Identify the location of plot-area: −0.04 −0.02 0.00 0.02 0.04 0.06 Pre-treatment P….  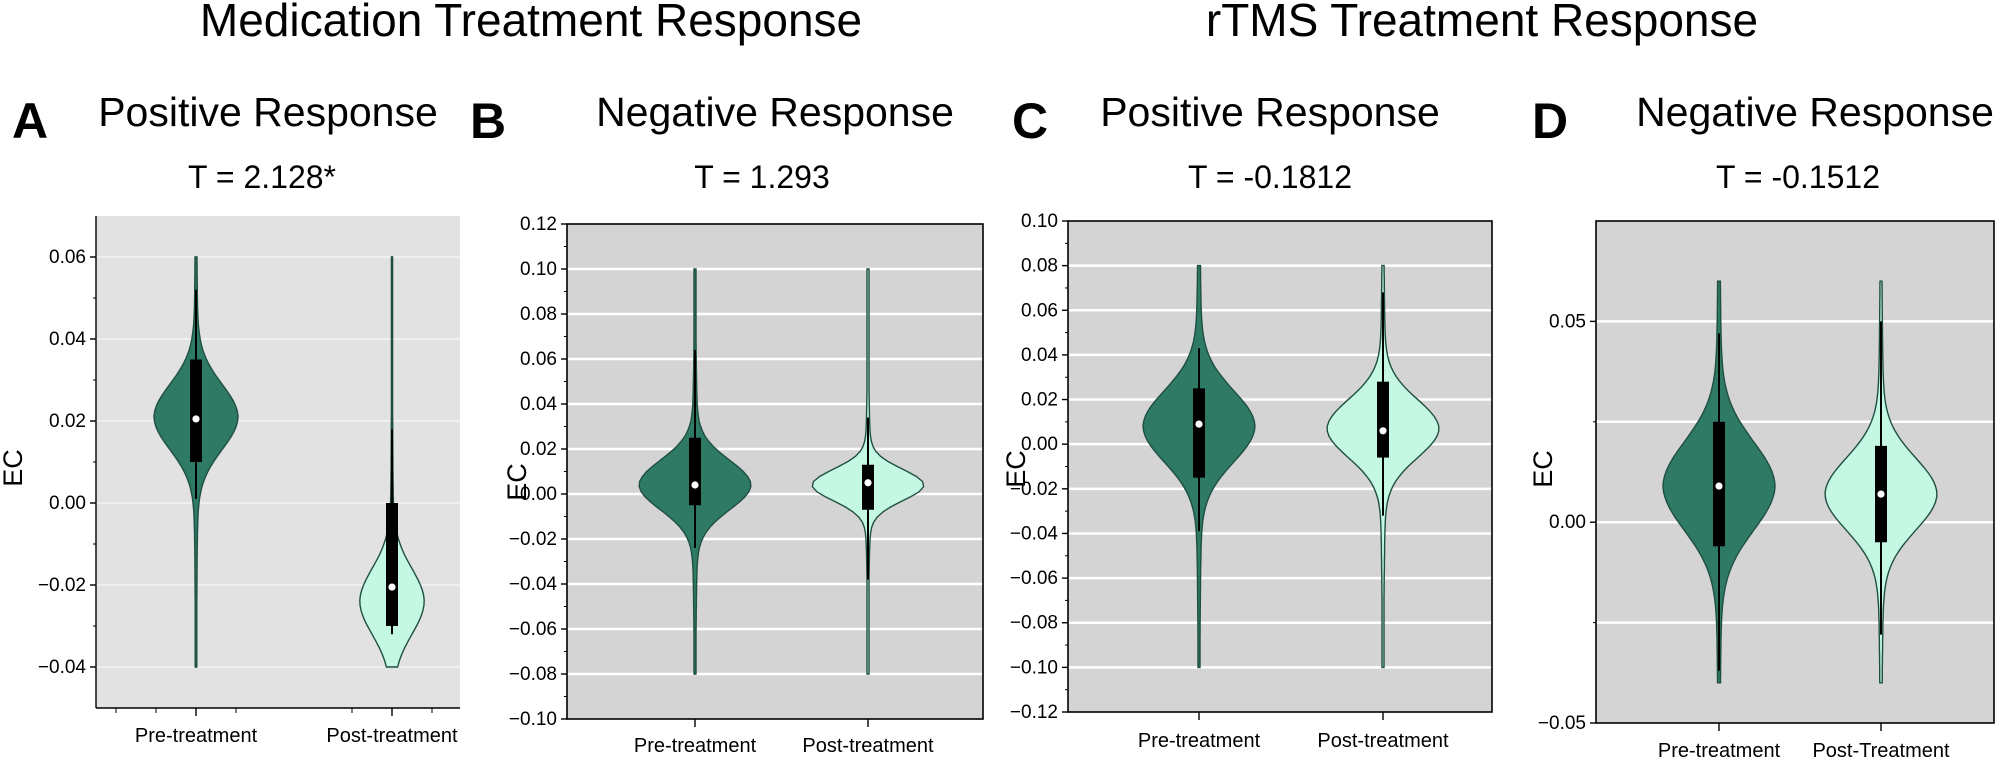
(249, 481).